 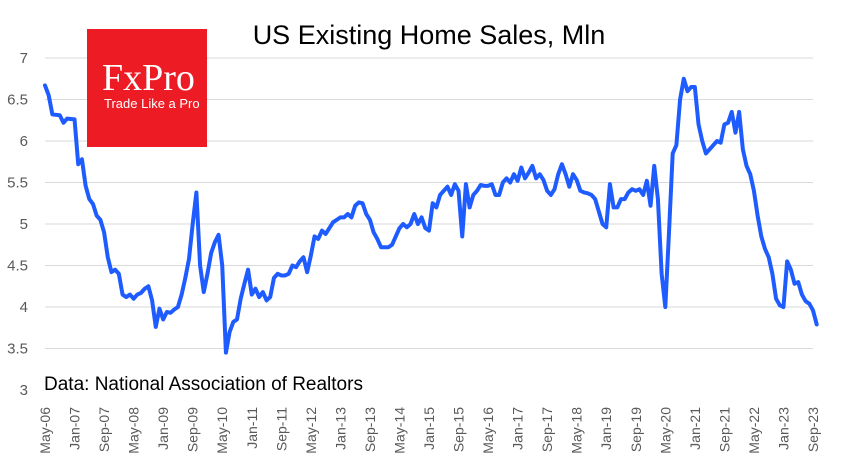 I want to click on x-tick-label: Jan-23, so click(x=783, y=428).